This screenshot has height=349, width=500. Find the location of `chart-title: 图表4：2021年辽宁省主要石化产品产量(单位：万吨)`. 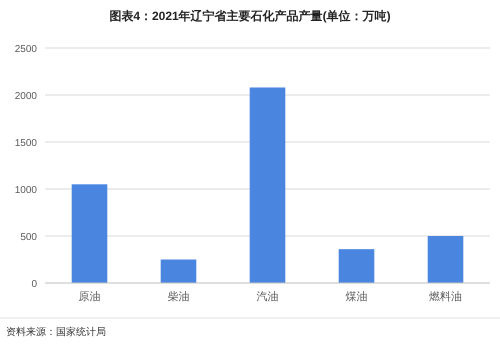

chart-title: 图表4：2021年辽宁省主要石化产品产量(单位：万吨) is located at coordinates (250, 16).